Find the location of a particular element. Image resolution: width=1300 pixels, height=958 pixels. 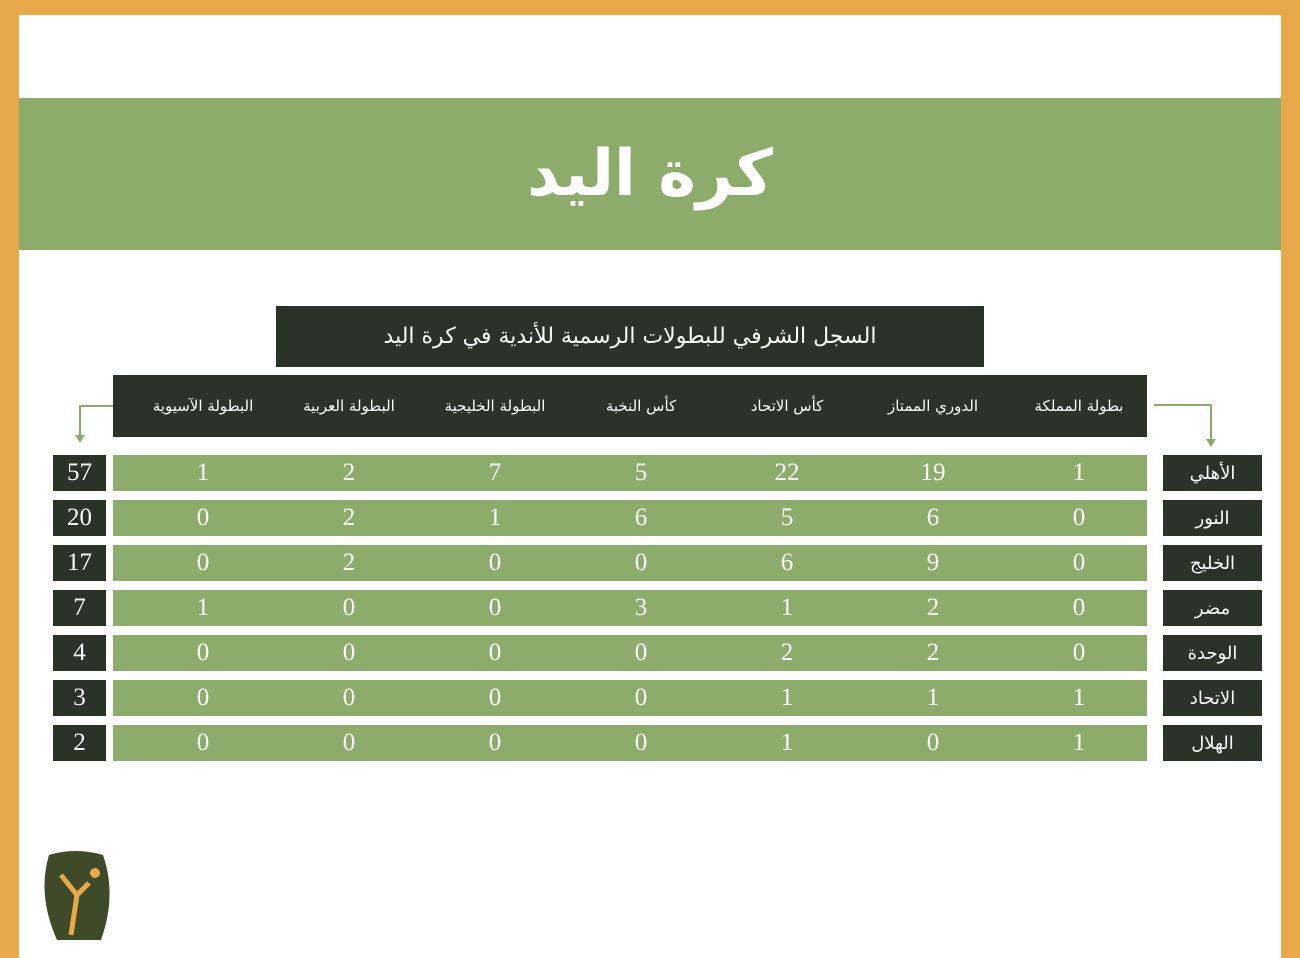

total: 4 is located at coordinates (79, 653).